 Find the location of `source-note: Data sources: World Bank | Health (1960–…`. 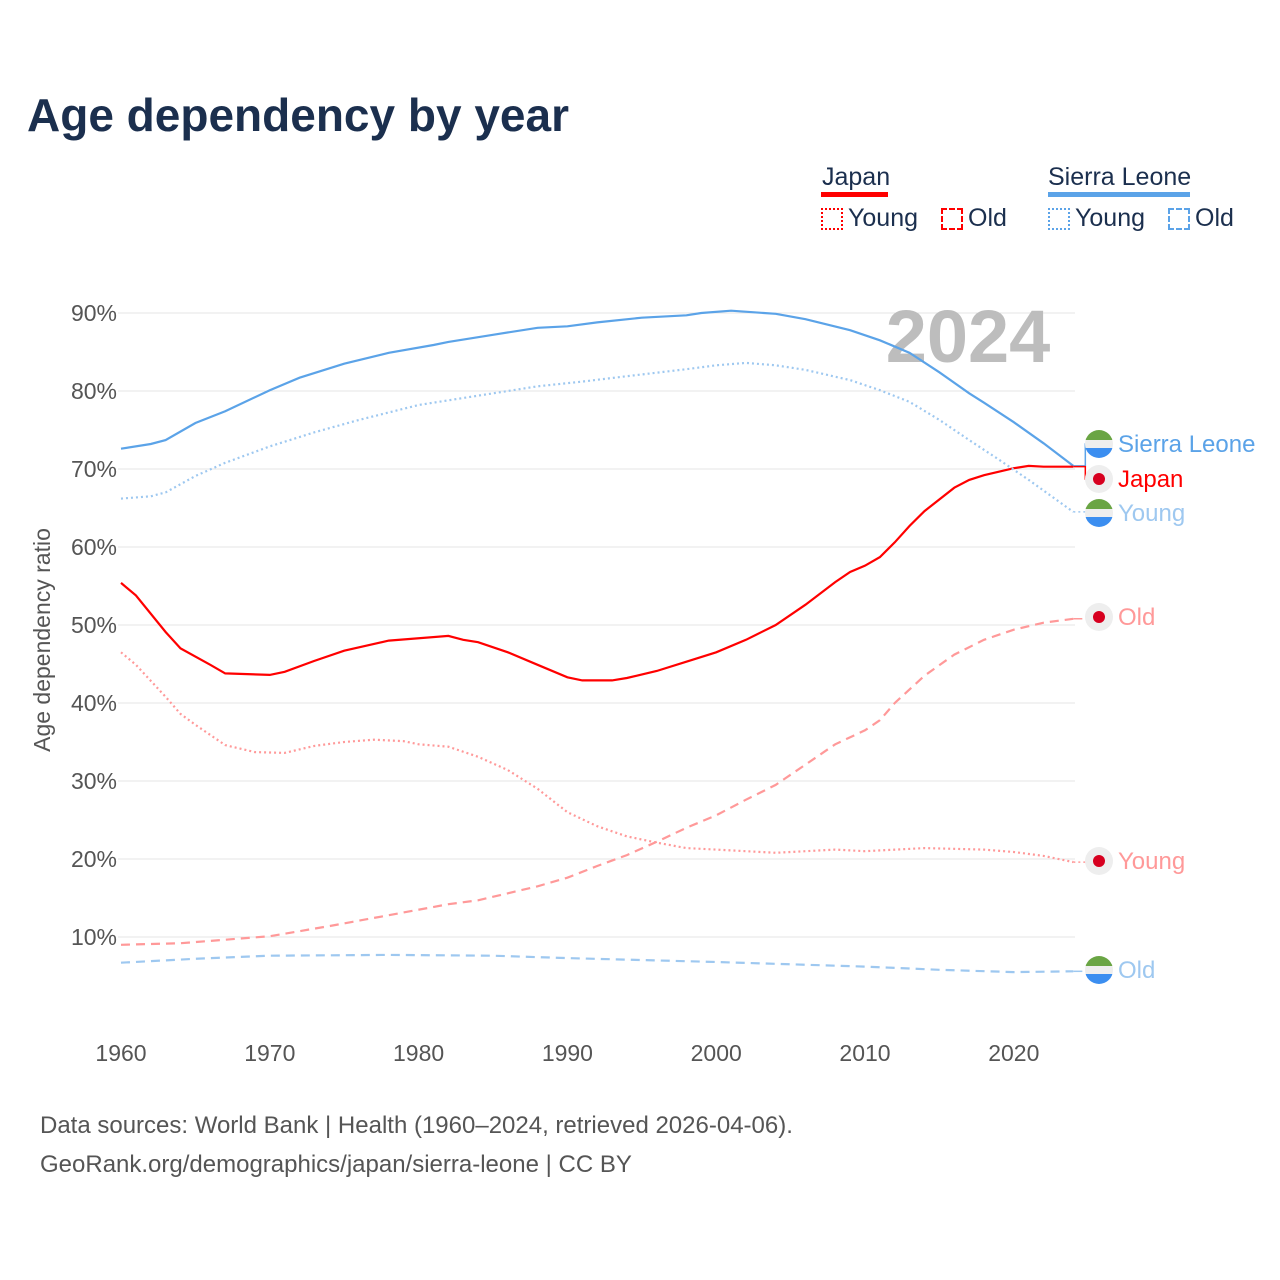

source-note: Data sources: World Bank | Health (1960–… is located at coordinates (416, 1145).